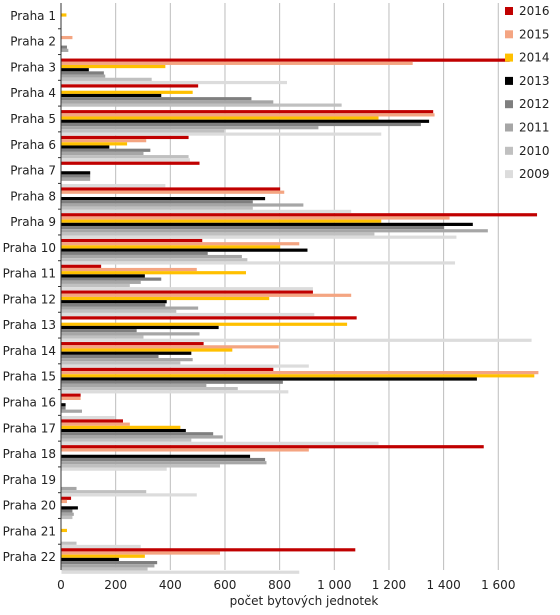  I want to click on x-tick-label: 400, so click(170, 585).